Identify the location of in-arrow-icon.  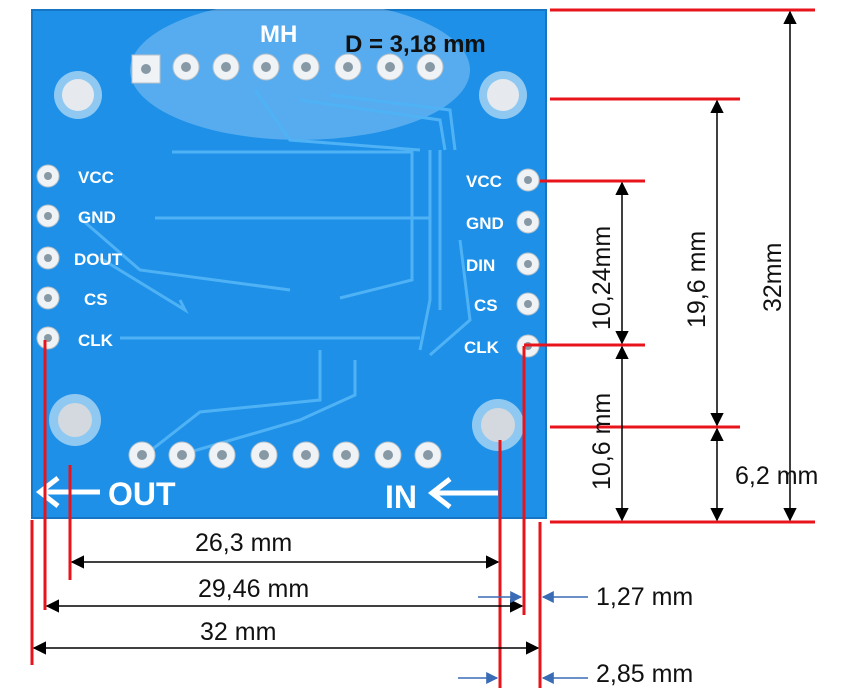
(462, 493).